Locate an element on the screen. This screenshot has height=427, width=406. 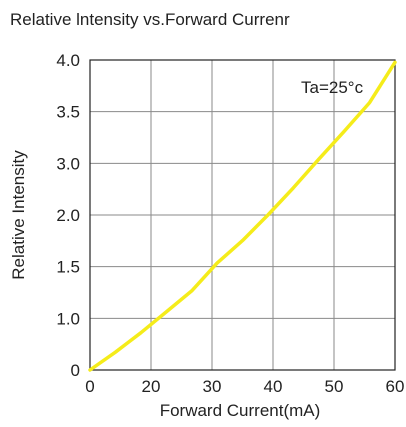
x-tick-labels: 0 20 30 40 50 60 is located at coordinates (244, 386).